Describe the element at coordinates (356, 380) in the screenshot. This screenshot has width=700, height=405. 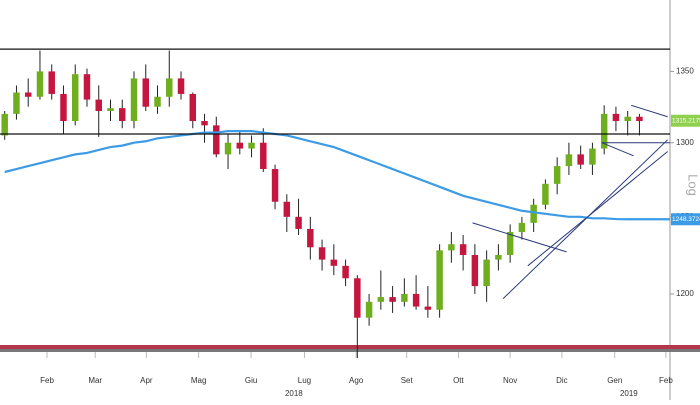
I see `x-tick-label: Ago` at that location.